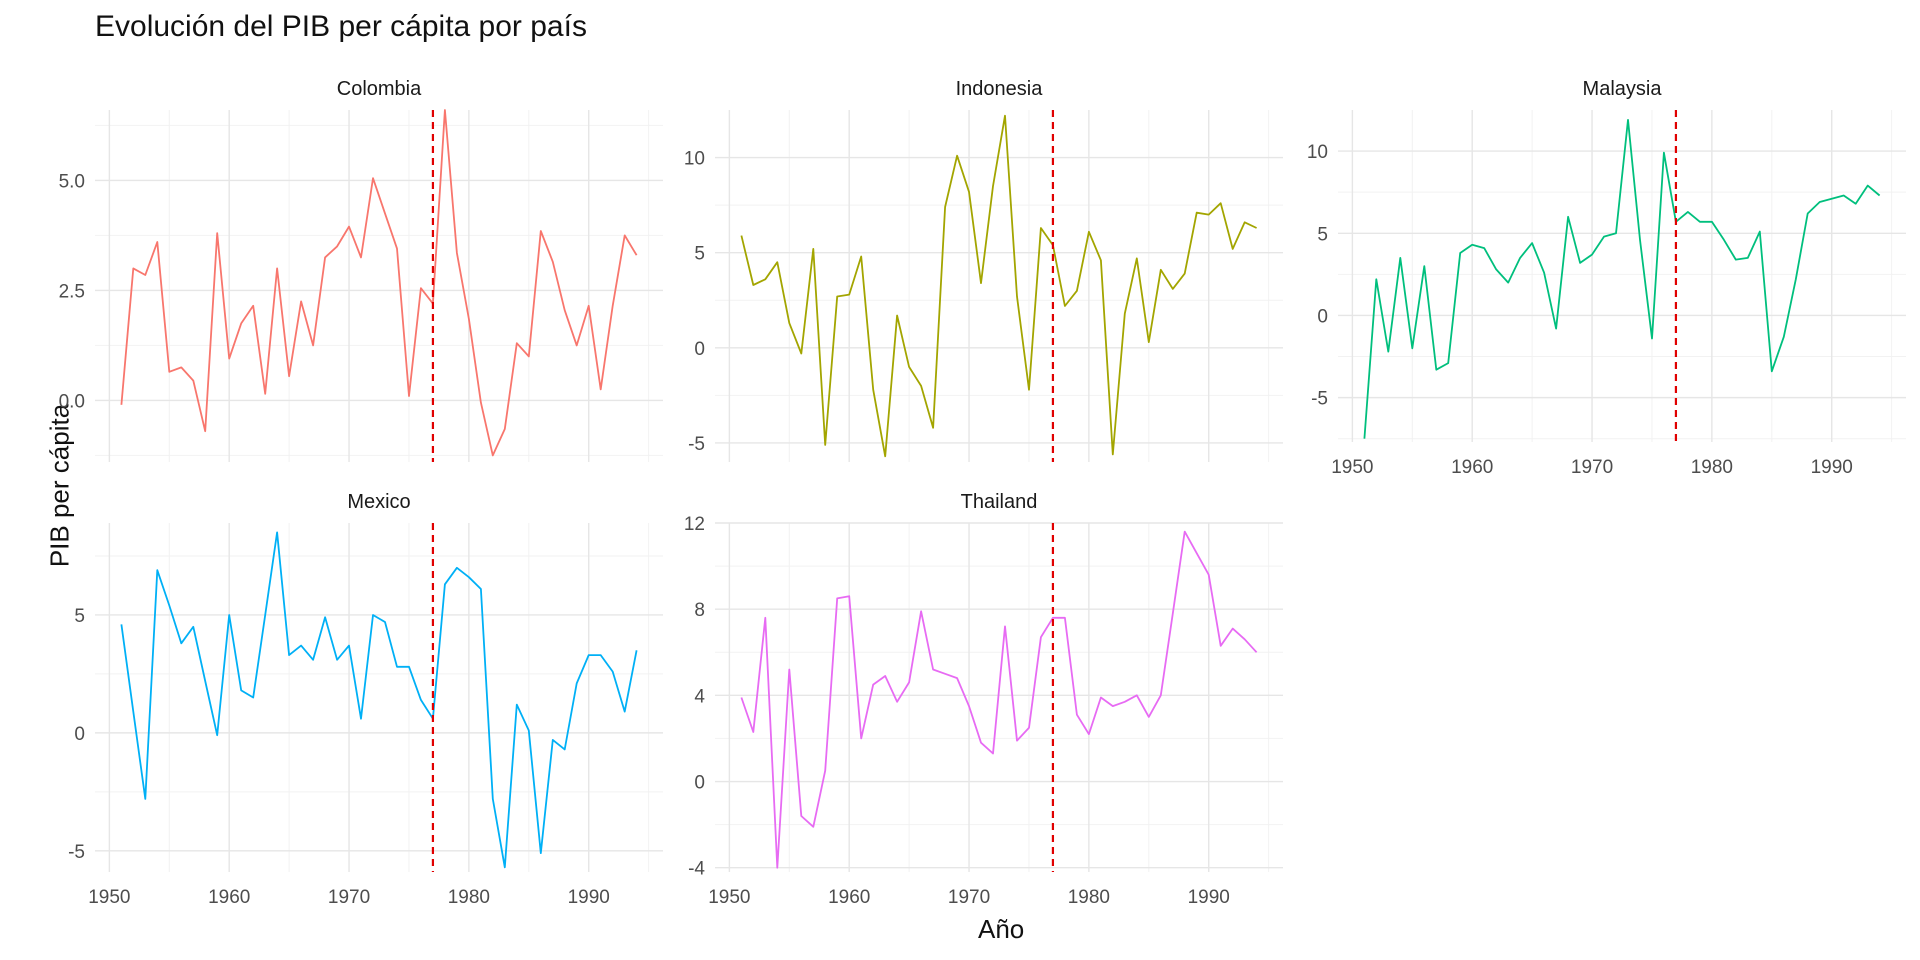 The width and height of the screenshot is (1920, 960). What do you see at coordinates (72, 291) in the screenshot?
I see `y-tick-label: 2.5` at bounding box center [72, 291].